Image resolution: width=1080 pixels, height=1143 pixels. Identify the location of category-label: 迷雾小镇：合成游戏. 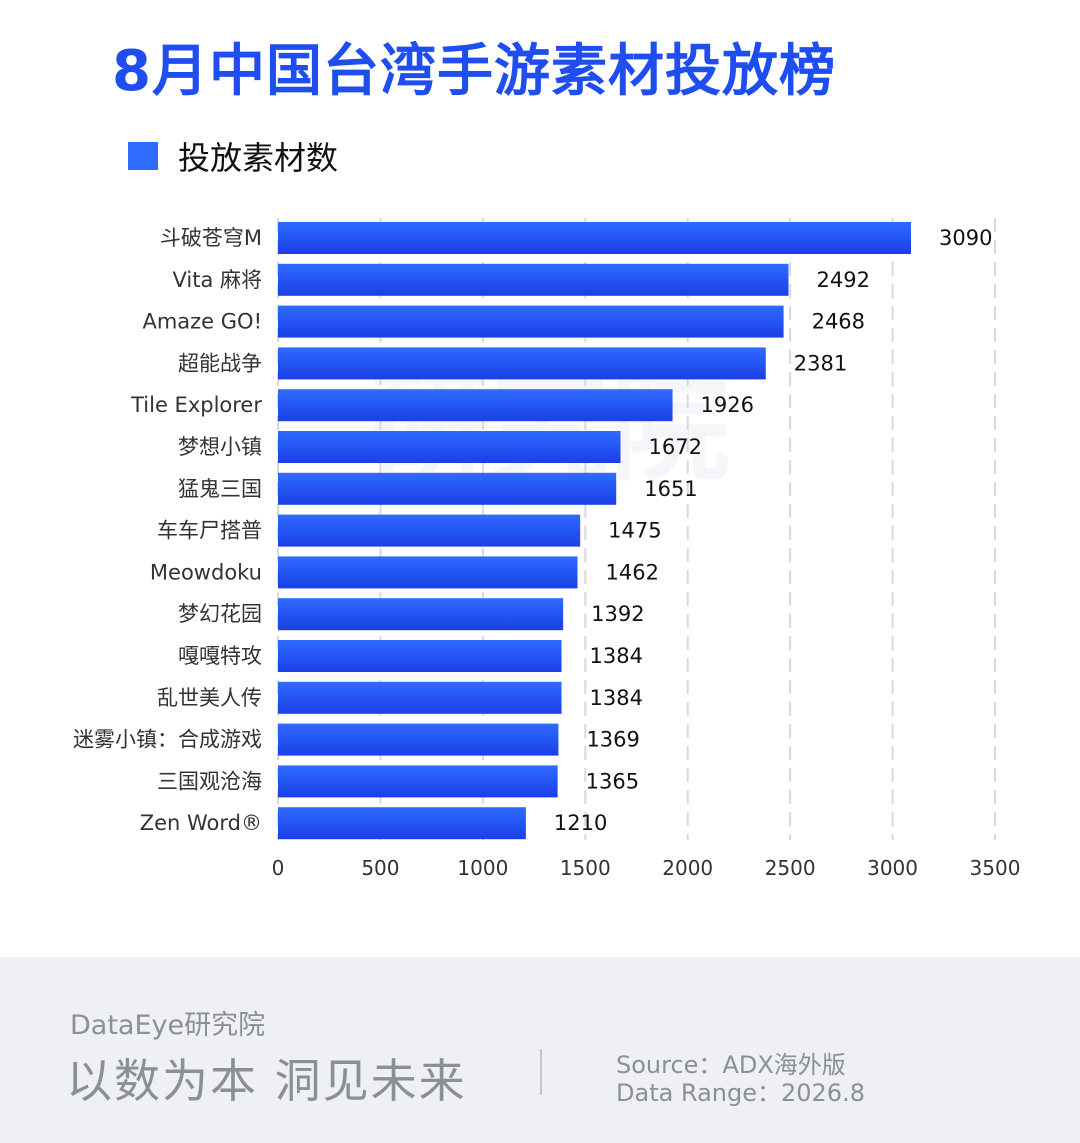
(167, 740).